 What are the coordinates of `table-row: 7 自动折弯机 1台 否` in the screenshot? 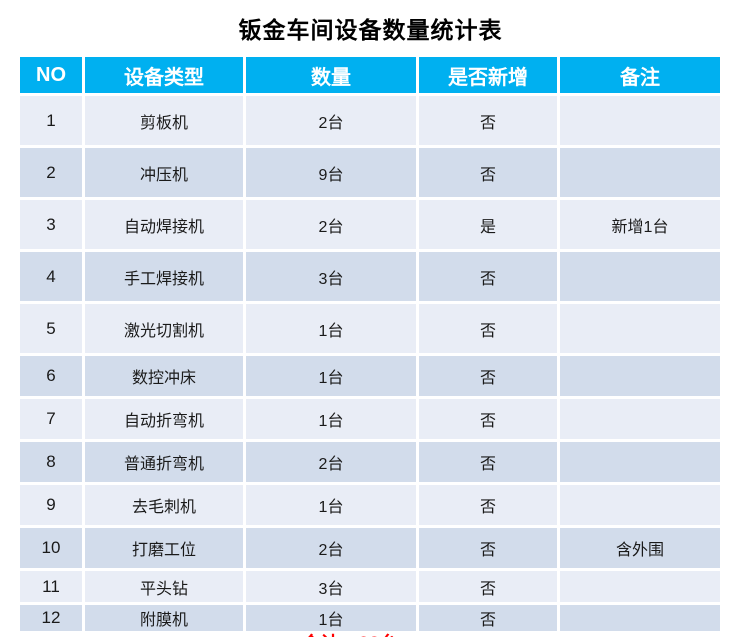 It's located at (370, 419).